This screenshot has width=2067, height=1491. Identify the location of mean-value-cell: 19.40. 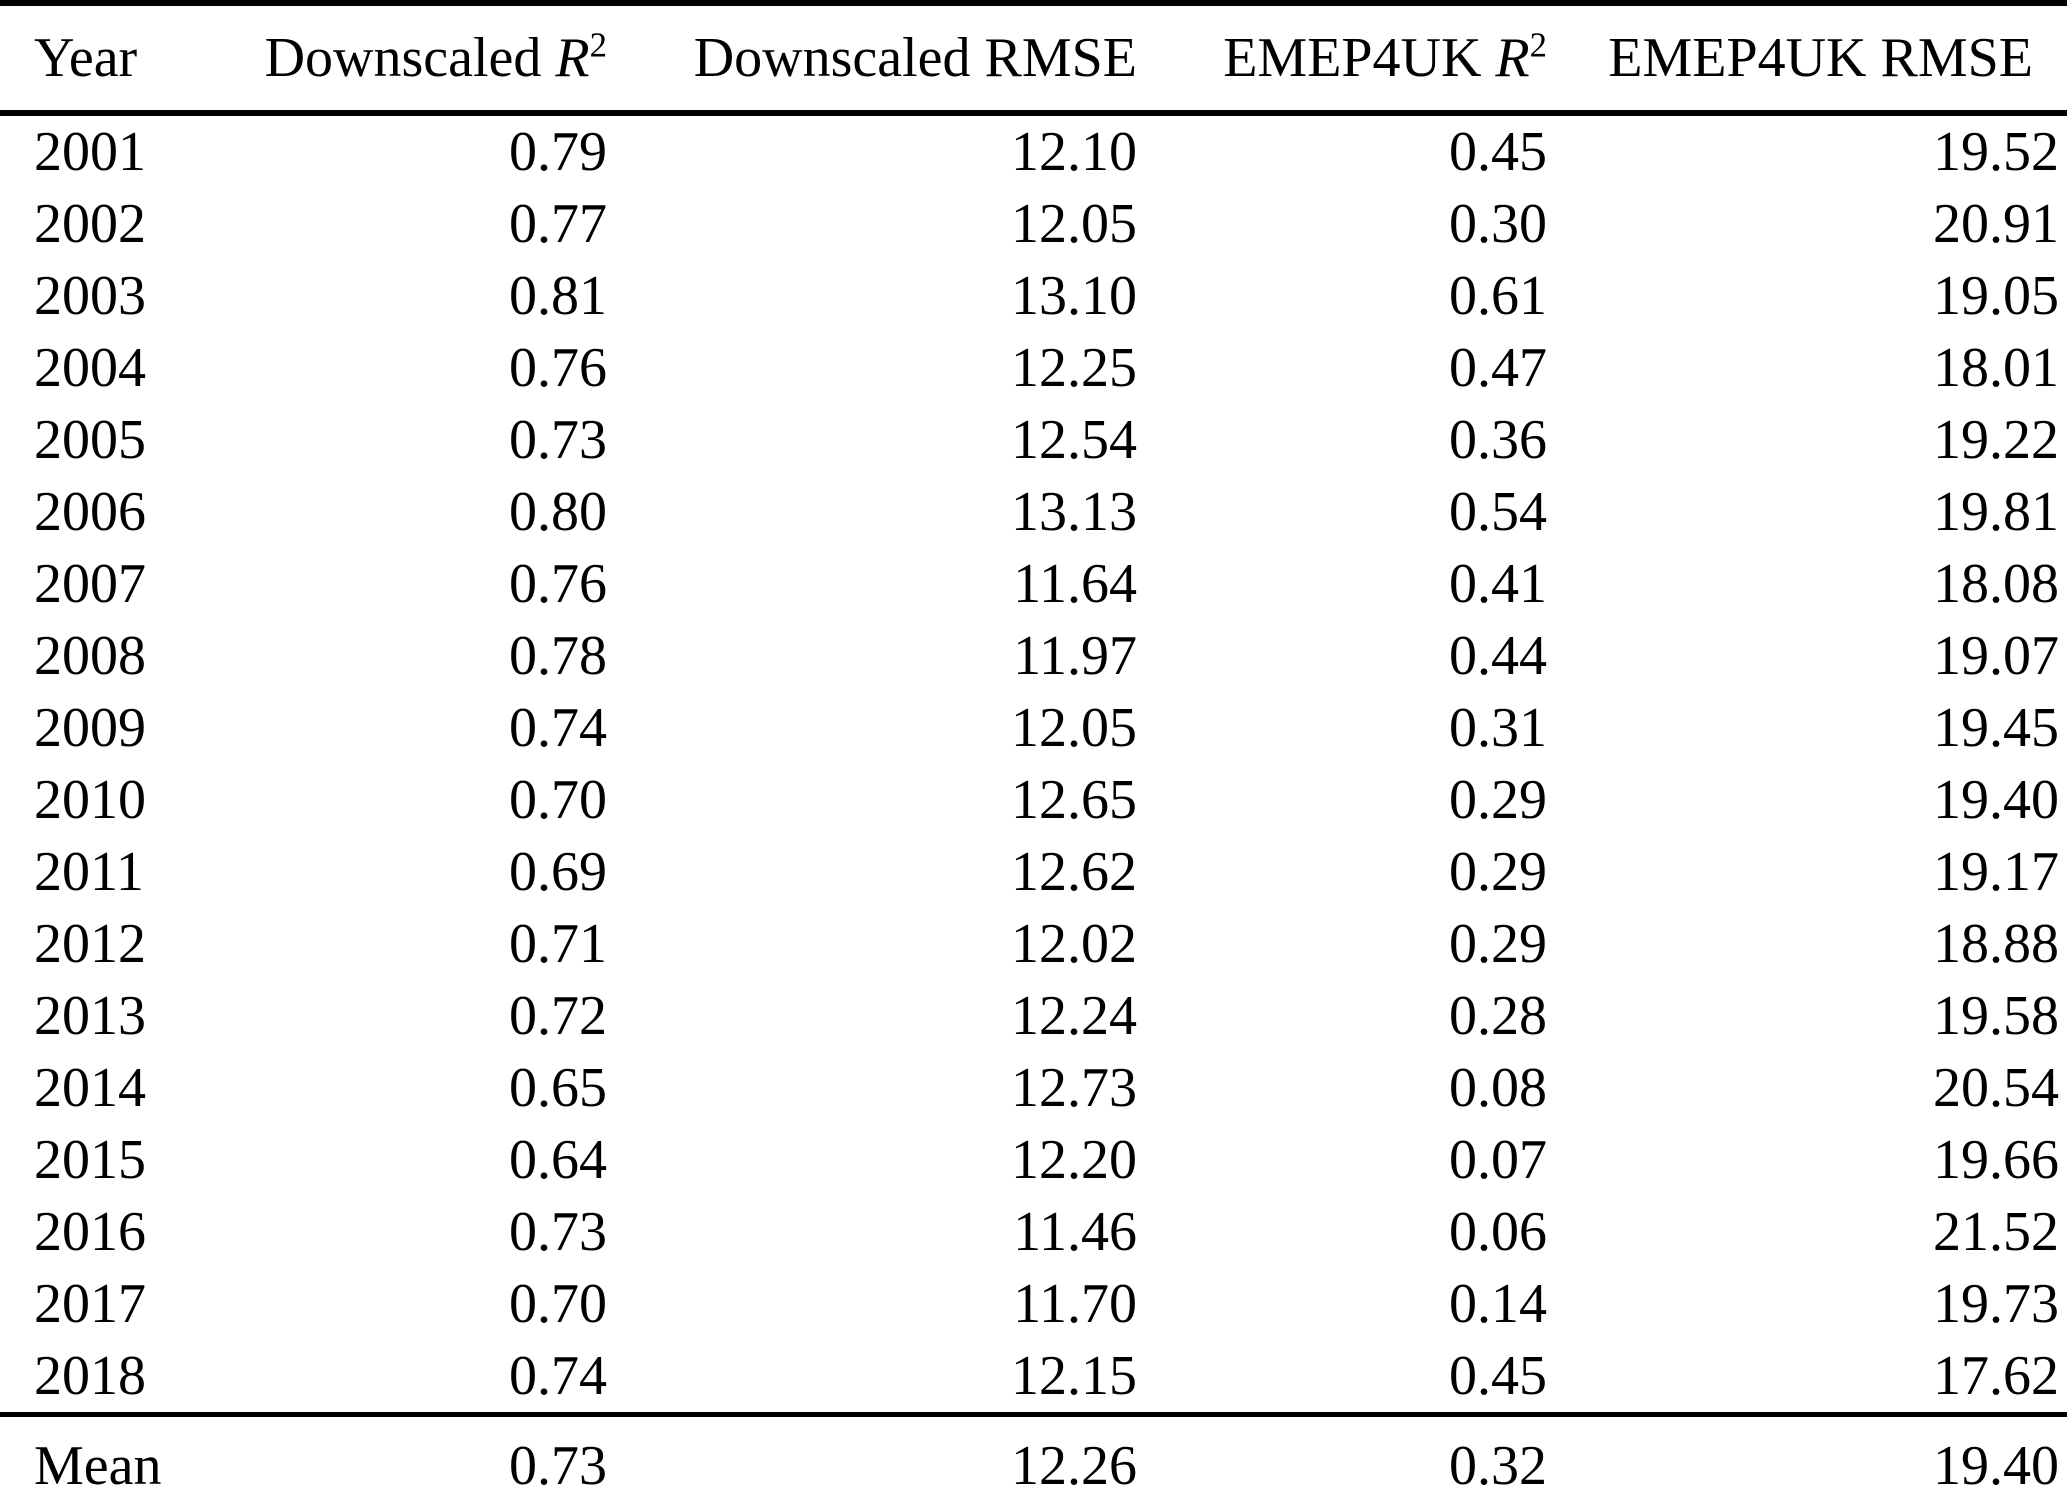
(1811, 1451).